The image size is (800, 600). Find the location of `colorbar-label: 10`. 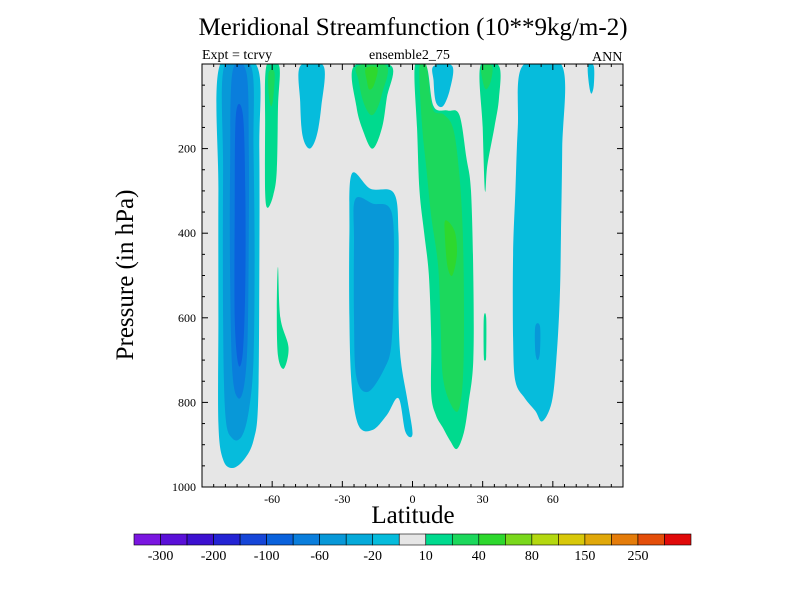

colorbar-label: 10 is located at coordinates (426, 556).